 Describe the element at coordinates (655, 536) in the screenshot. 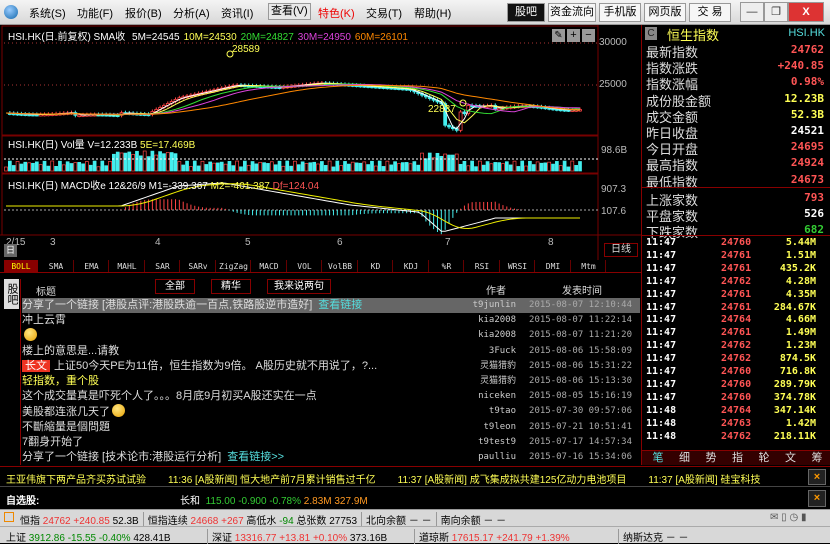

I see `nasdaq-segment: 纳斯达克 － －` at that location.